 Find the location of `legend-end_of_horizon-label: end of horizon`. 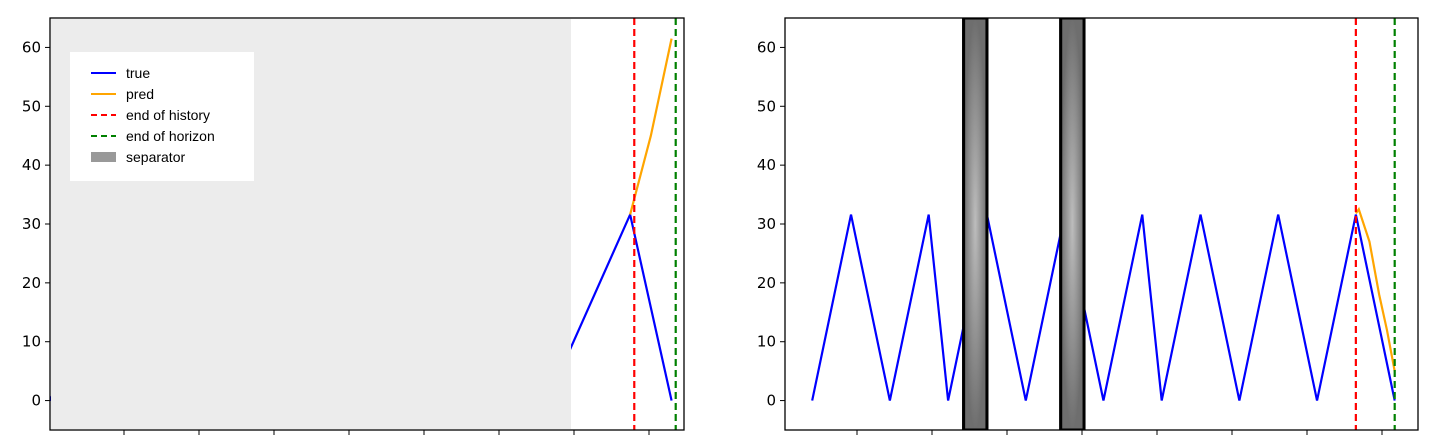

legend-end_of_horizon-label: end of horizon is located at coordinates (170, 136).